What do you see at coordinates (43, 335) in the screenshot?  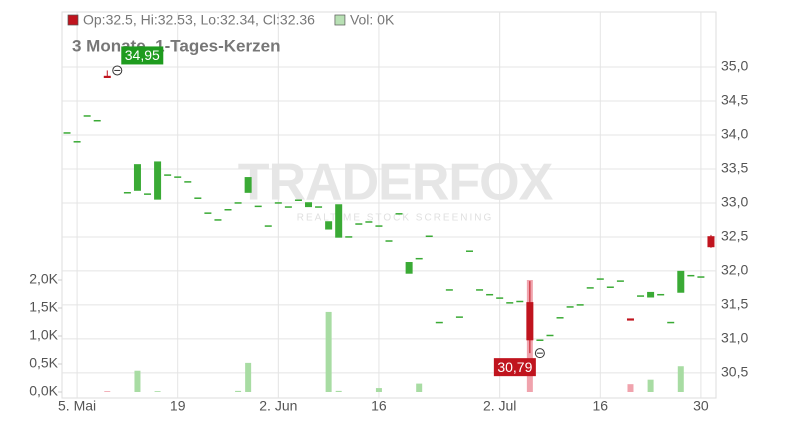 I see `v-tick-label: 1,0K` at bounding box center [43, 335].